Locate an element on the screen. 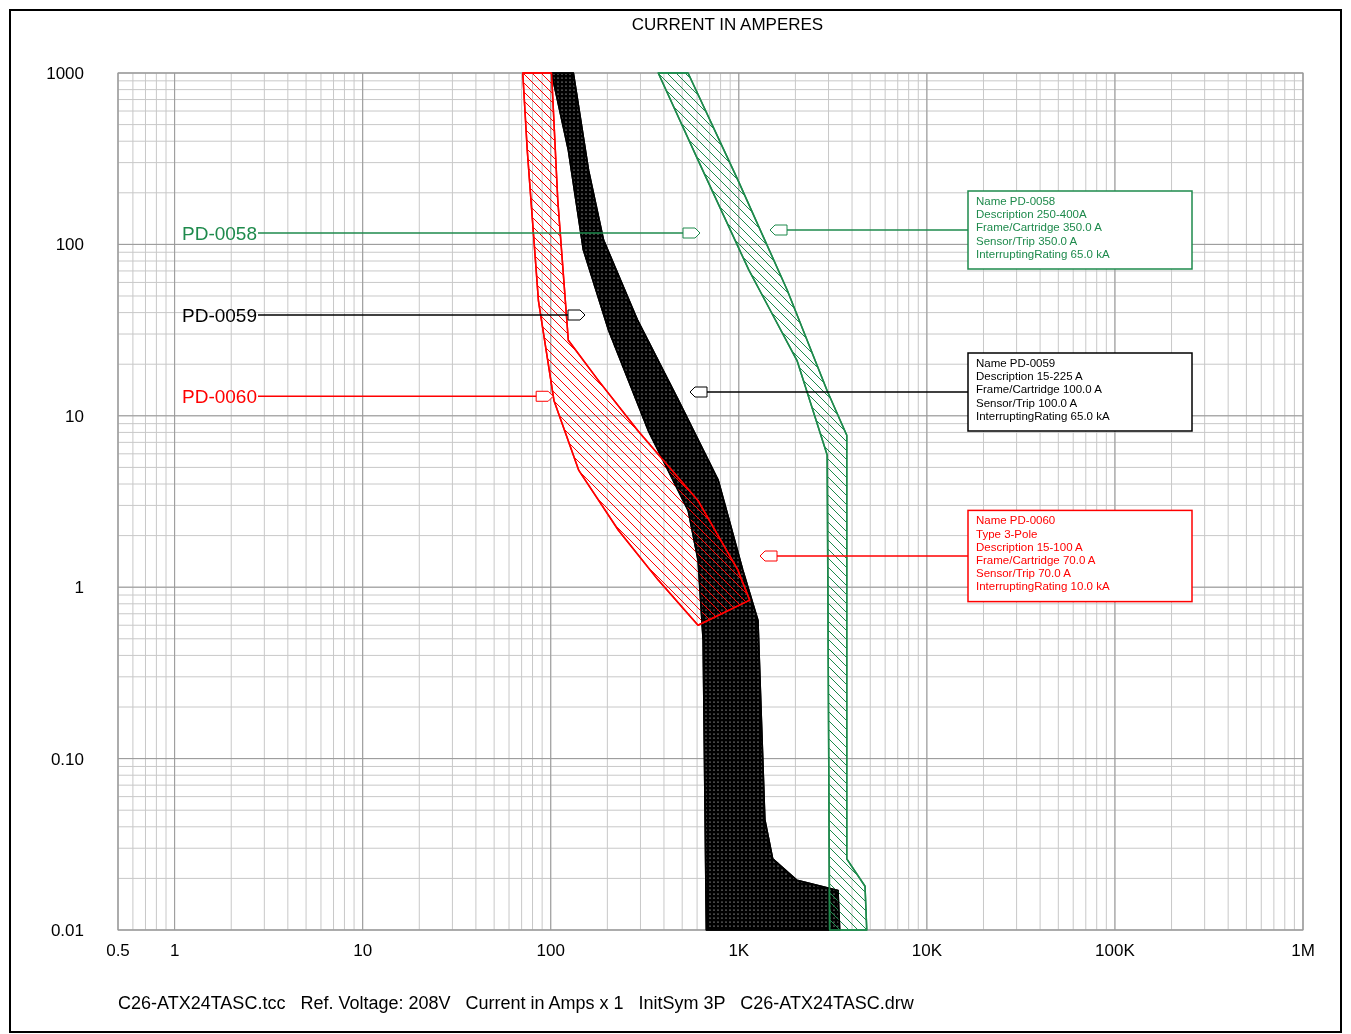  y-tick-label: 10 is located at coordinates (74, 416).